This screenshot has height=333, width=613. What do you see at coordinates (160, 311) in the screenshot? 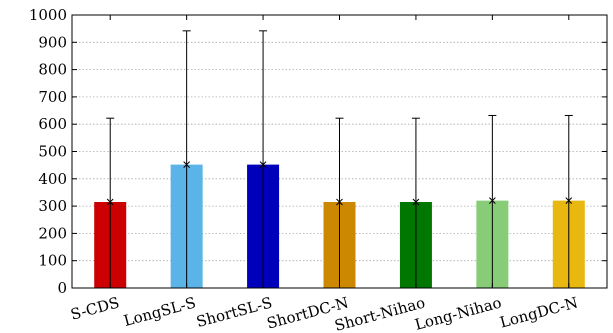
I see `x-tick-label: LongSL-S` at bounding box center [160, 311].